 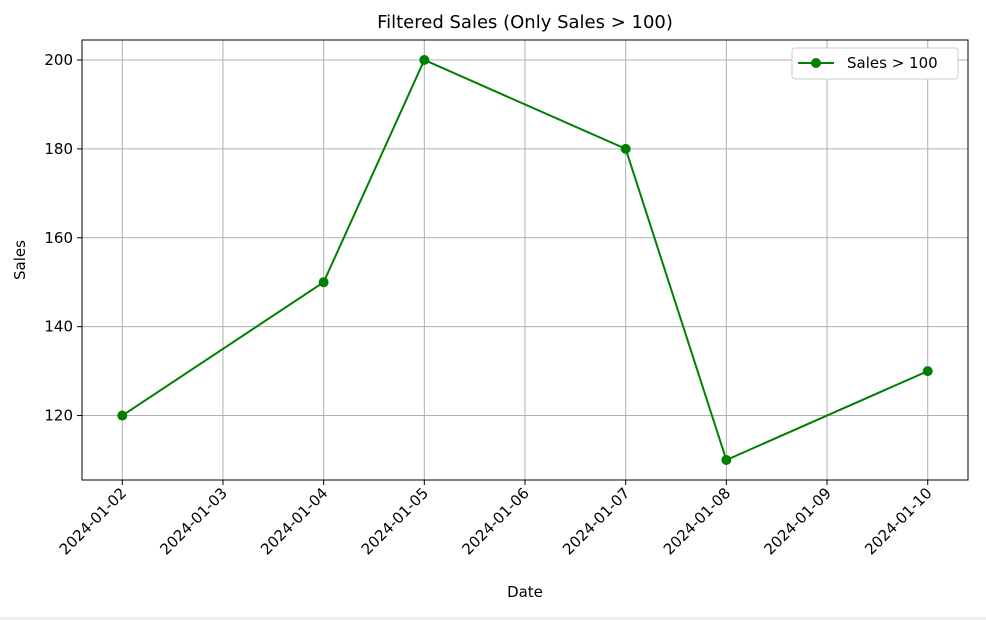 What do you see at coordinates (294, 521) in the screenshot?
I see `x-tick-label: 2024-01-04` at bounding box center [294, 521].